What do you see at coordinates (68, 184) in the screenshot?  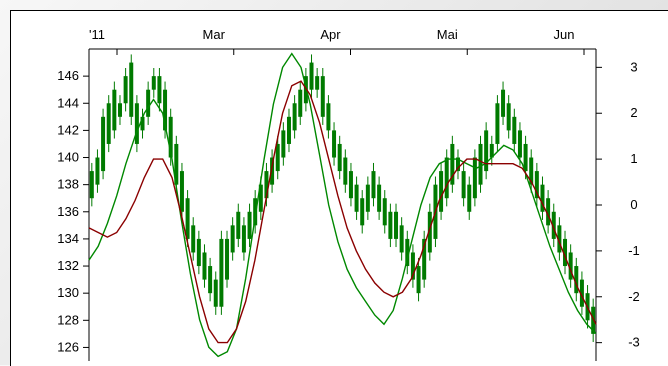 I see `left-tick-label: 138` at bounding box center [68, 184].